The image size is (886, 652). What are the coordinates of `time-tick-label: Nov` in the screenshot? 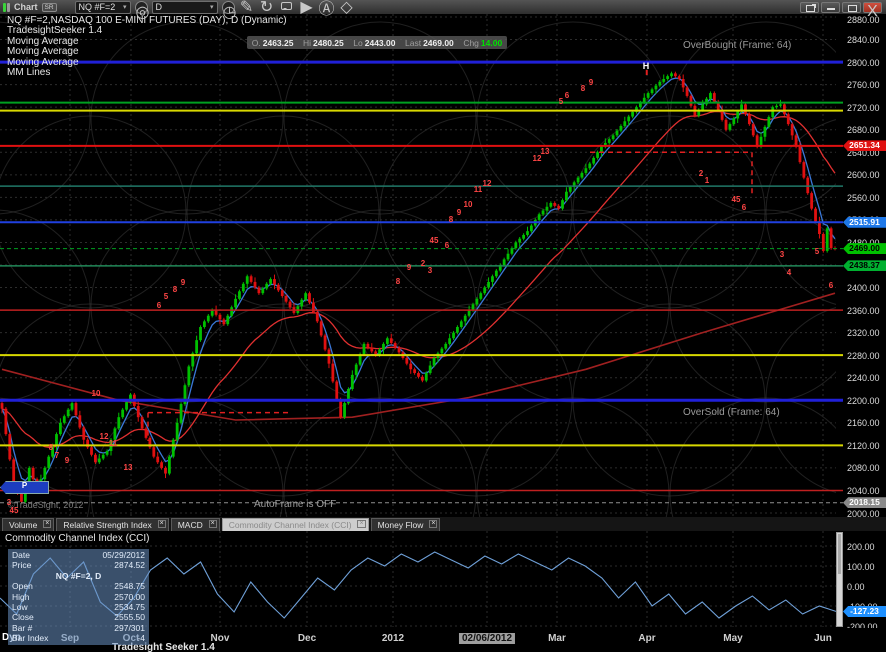 It's located at (220, 638).